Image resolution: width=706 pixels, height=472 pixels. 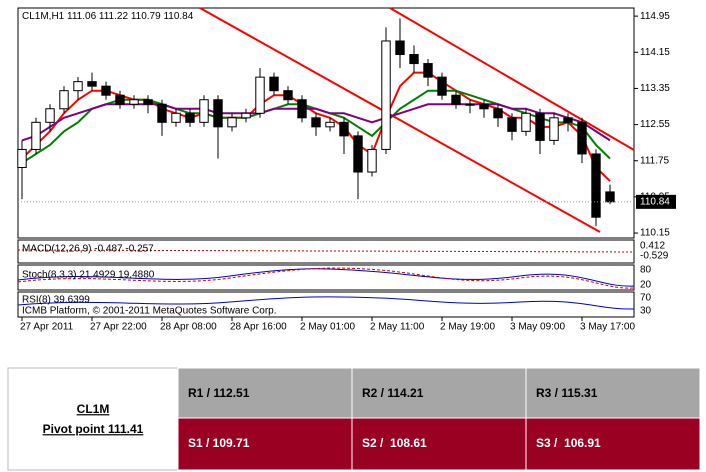 I want to click on chart-header: CL1M,H1 111.06 111.22 110.79 110.84, so click(x=108, y=16).